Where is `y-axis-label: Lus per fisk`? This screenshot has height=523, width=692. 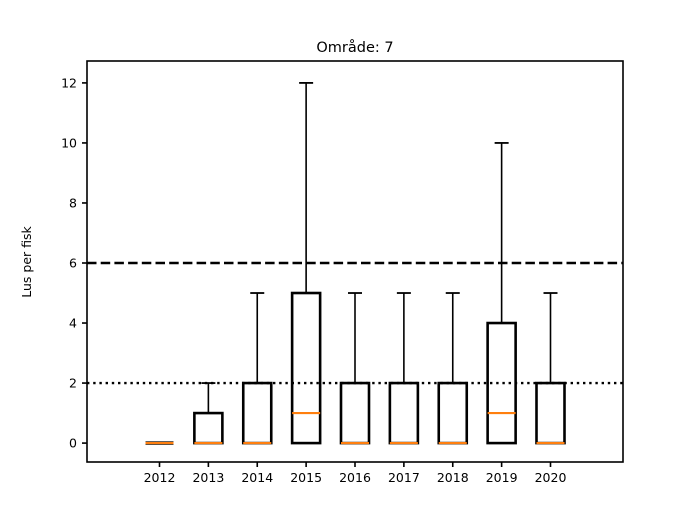 y-axis-label: Lus per fisk is located at coordinates (26, 261).